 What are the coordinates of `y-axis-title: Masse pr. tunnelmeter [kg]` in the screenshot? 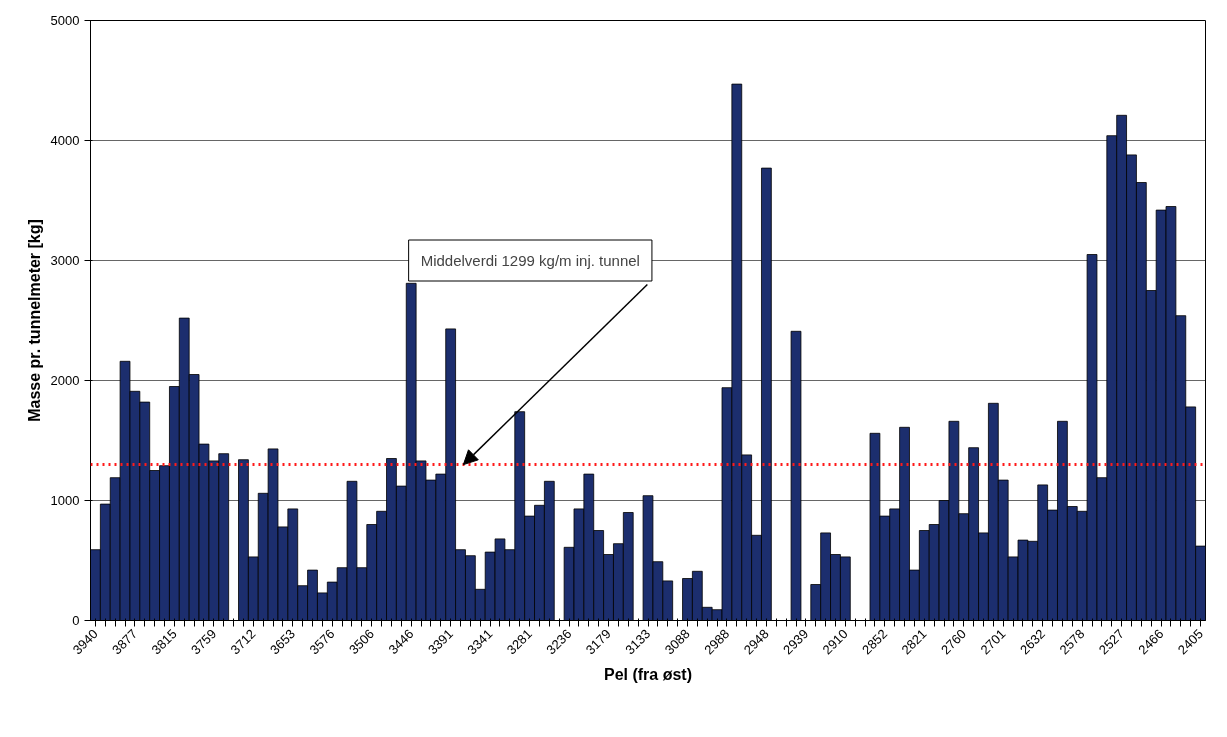 It's located at (34, 320).